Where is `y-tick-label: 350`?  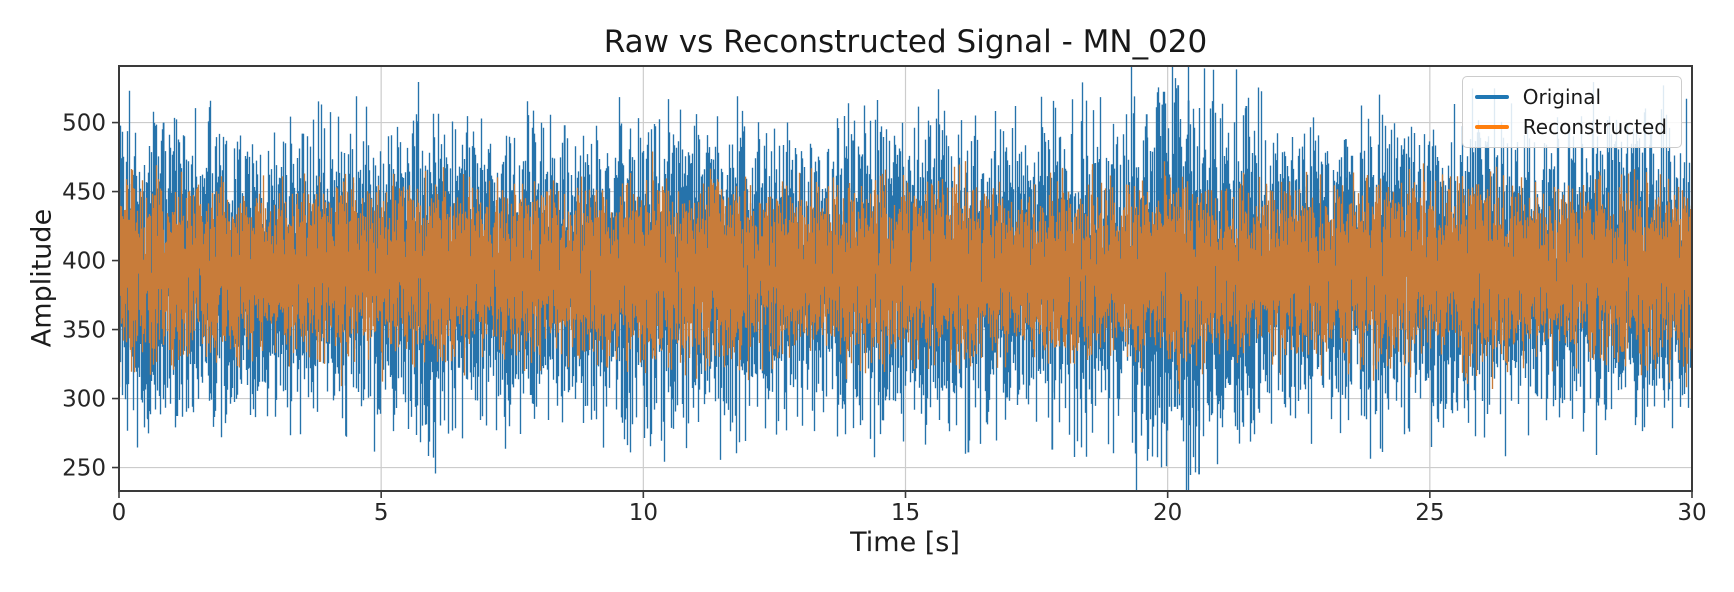
y-tick-label: 350 is located at coordinates (84, 331).